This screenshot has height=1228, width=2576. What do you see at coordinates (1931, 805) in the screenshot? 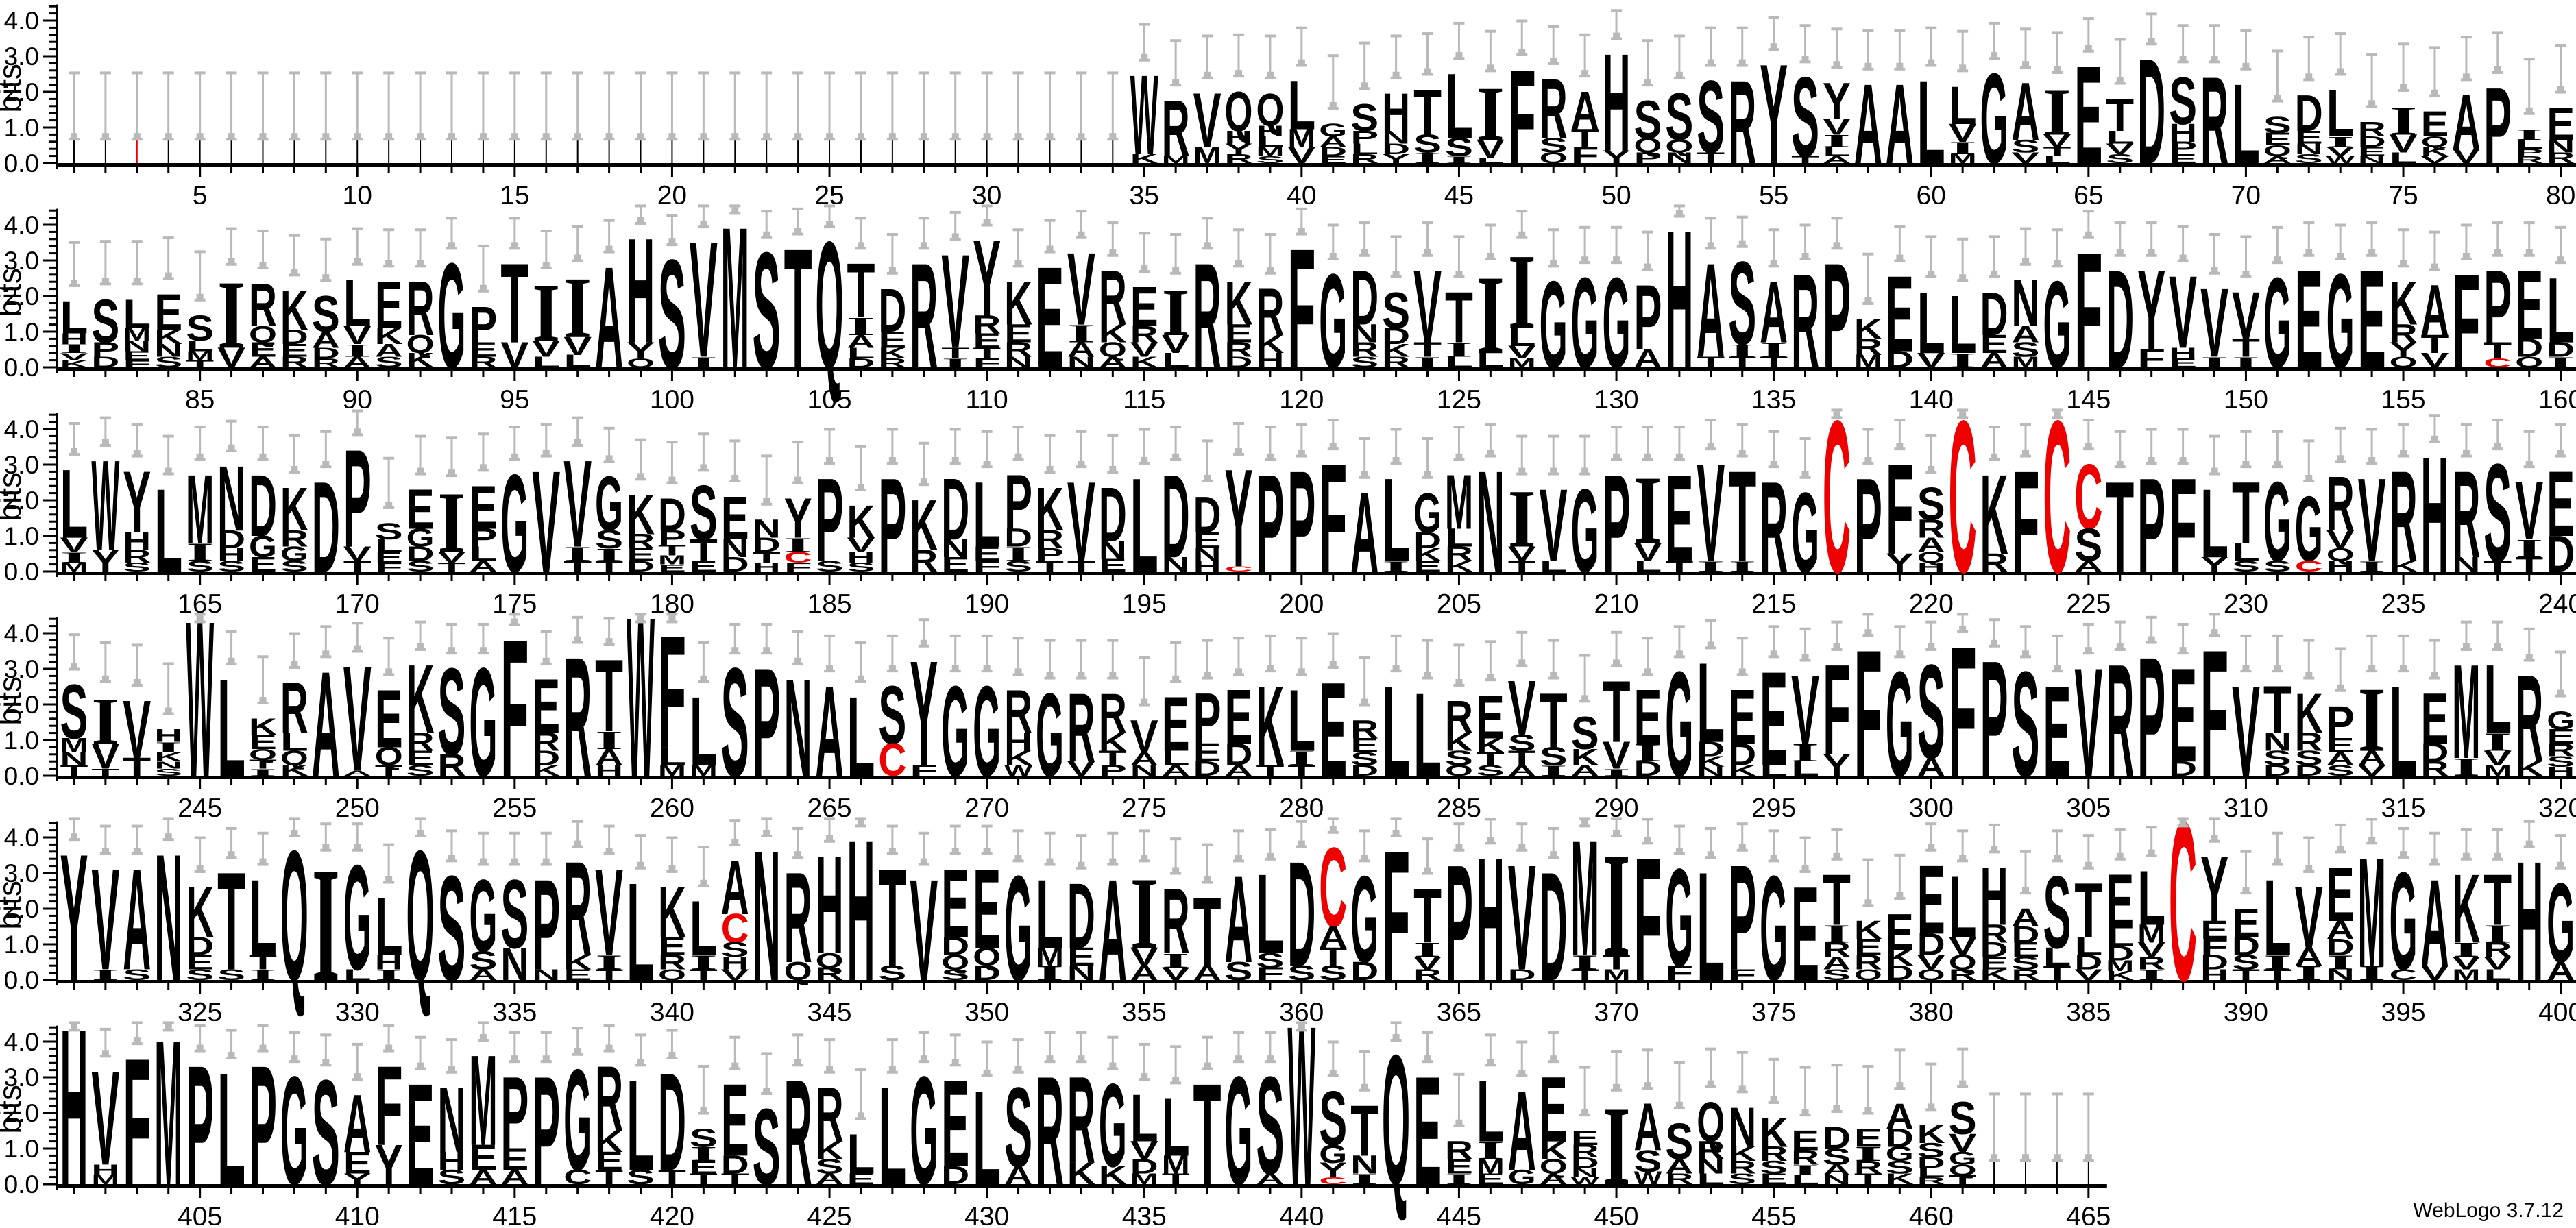
I see `svg-text: 300` at bounding box center [1931, 805].